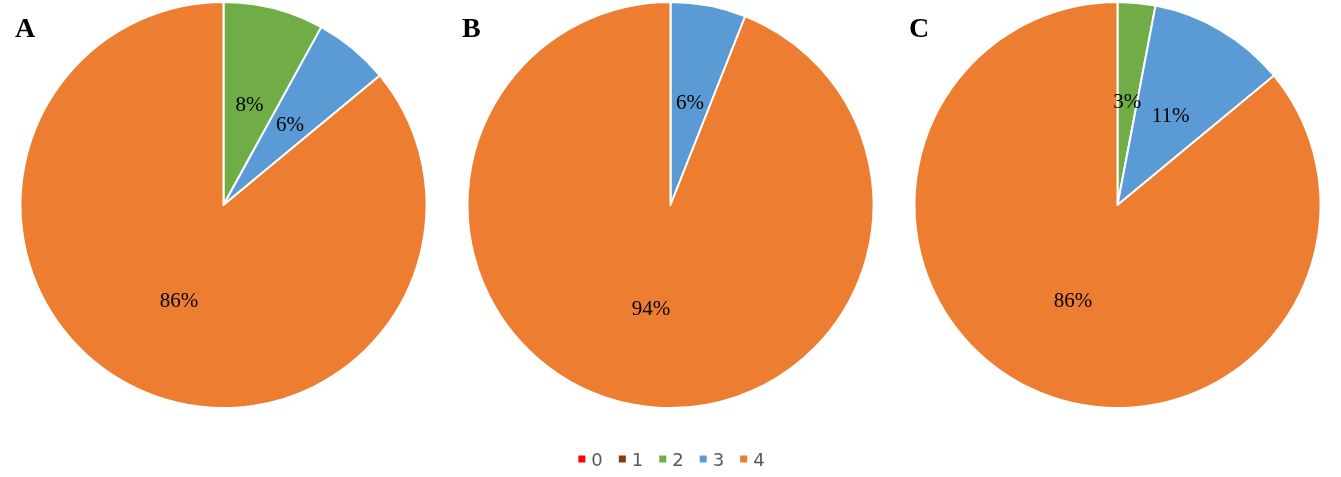  Describe the element at coordinates (919, 27) in the screenshot. I see `chart-title: C` at that location.